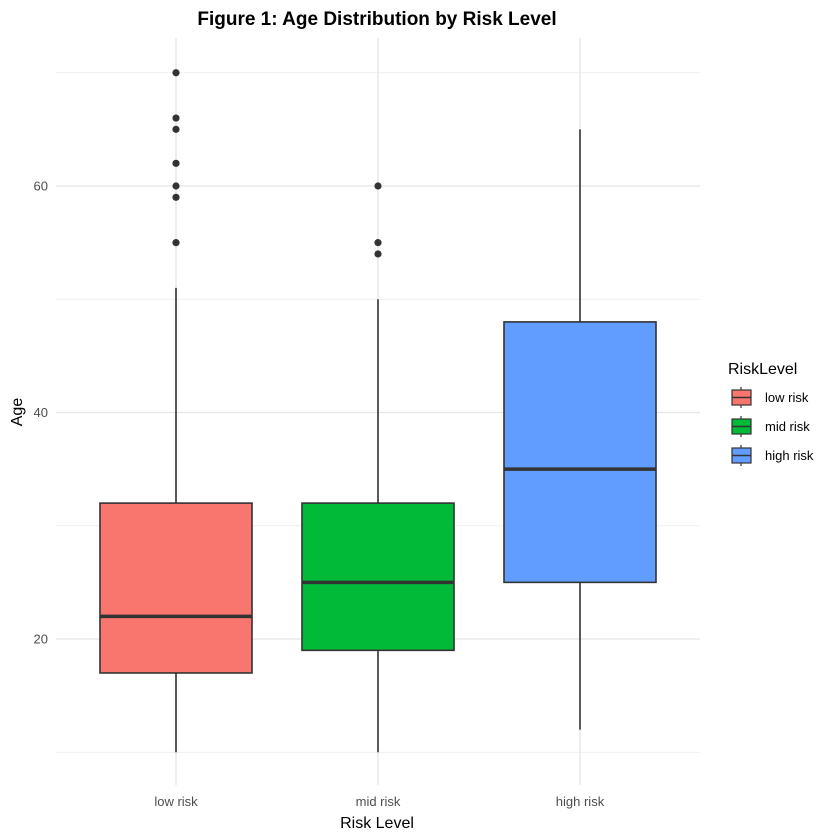 The height and width of the screenshot is (840, 840). I want to click on legend-key-low-risk, so click(741, 397).